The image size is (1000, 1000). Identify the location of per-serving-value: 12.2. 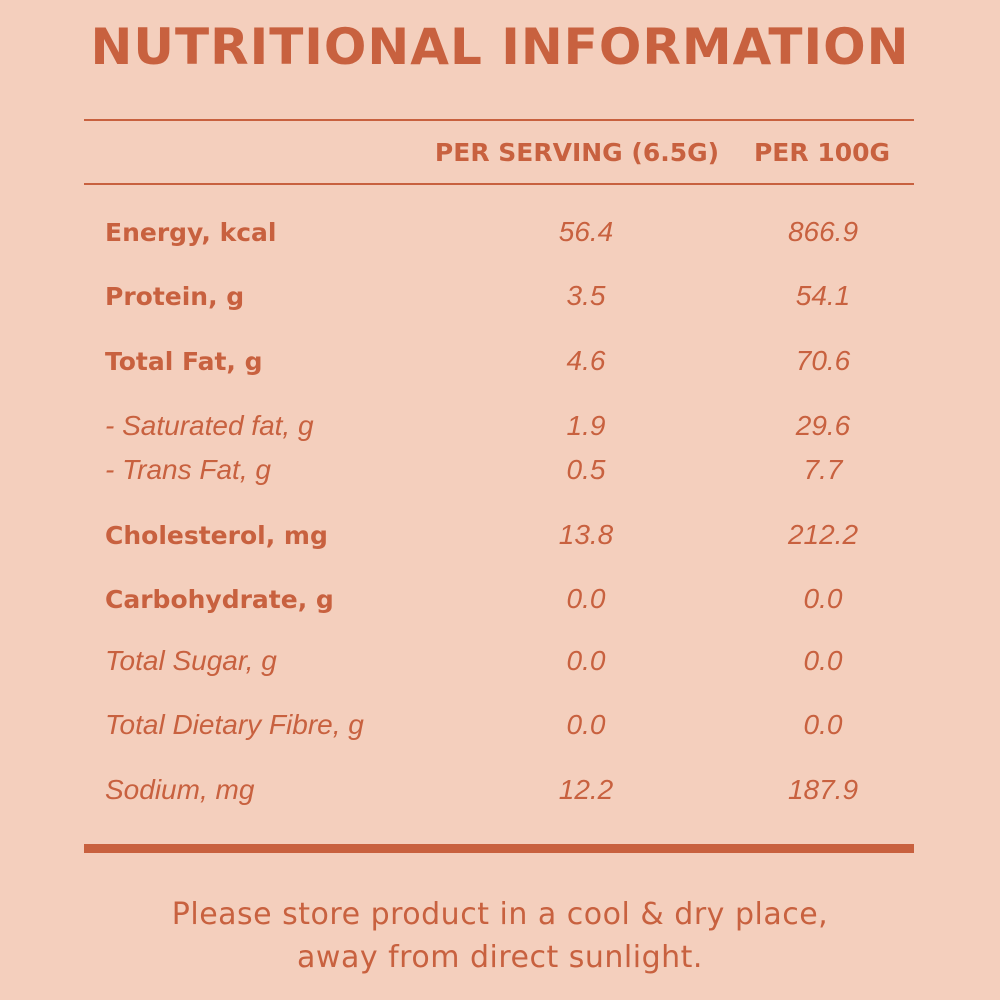
(586, 789).